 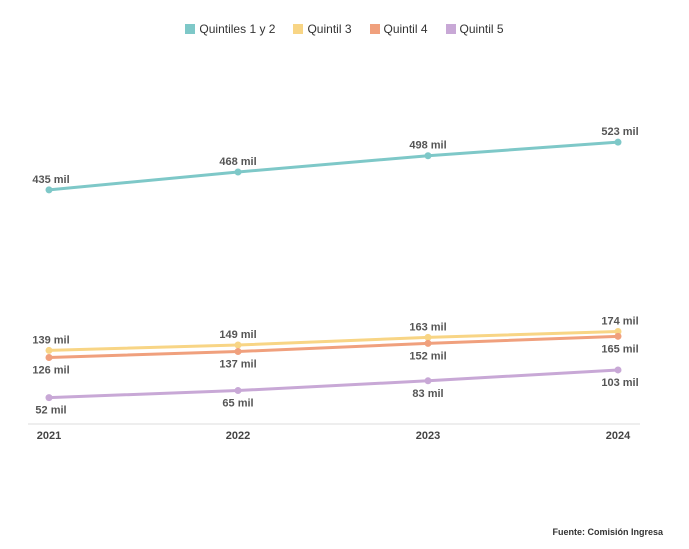 I want to click on data-label-s4-3: 83 mil, so click(x=427, y=394).